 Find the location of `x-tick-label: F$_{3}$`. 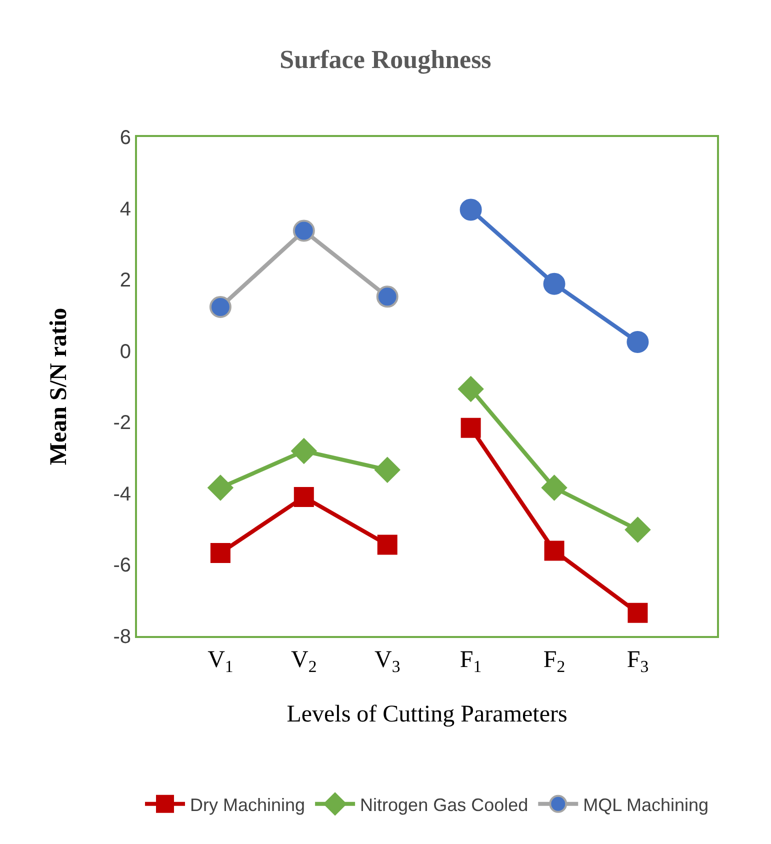

x-tick-label: F$_{3}$ is located at coordinates (637, 661).